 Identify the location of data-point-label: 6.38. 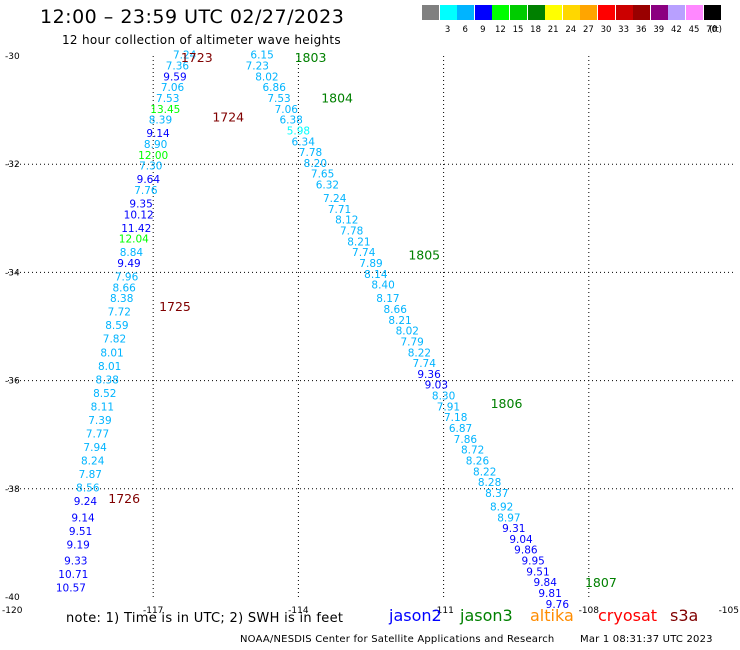
(290, 121).